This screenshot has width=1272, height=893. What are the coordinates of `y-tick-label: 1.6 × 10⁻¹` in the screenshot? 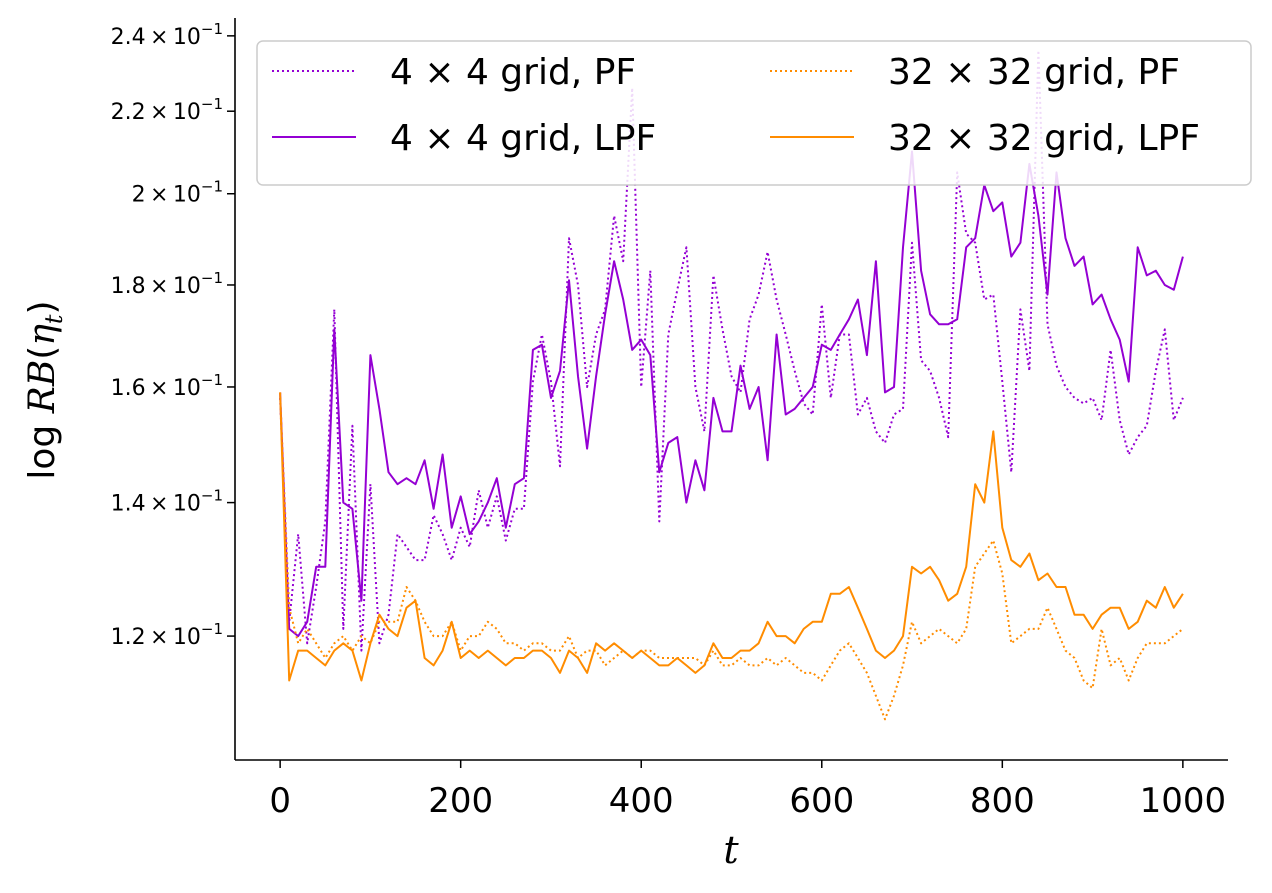 It's located at (167, 386).